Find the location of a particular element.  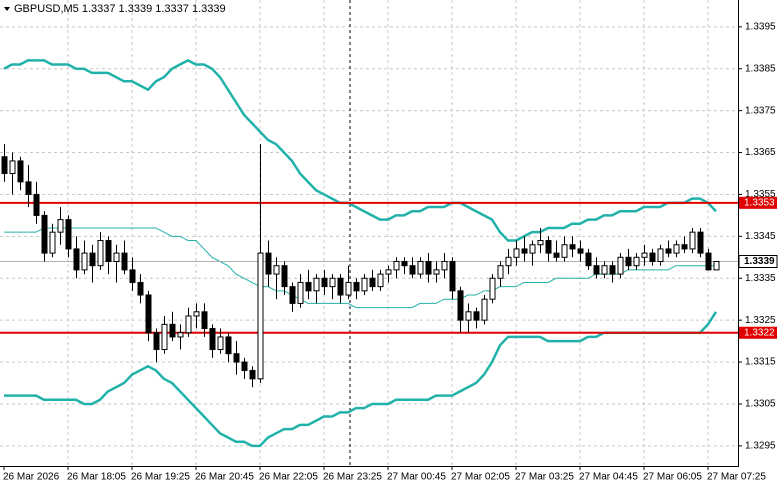

level-tag-label: 1.3353 is located at coordinates (759, 202).